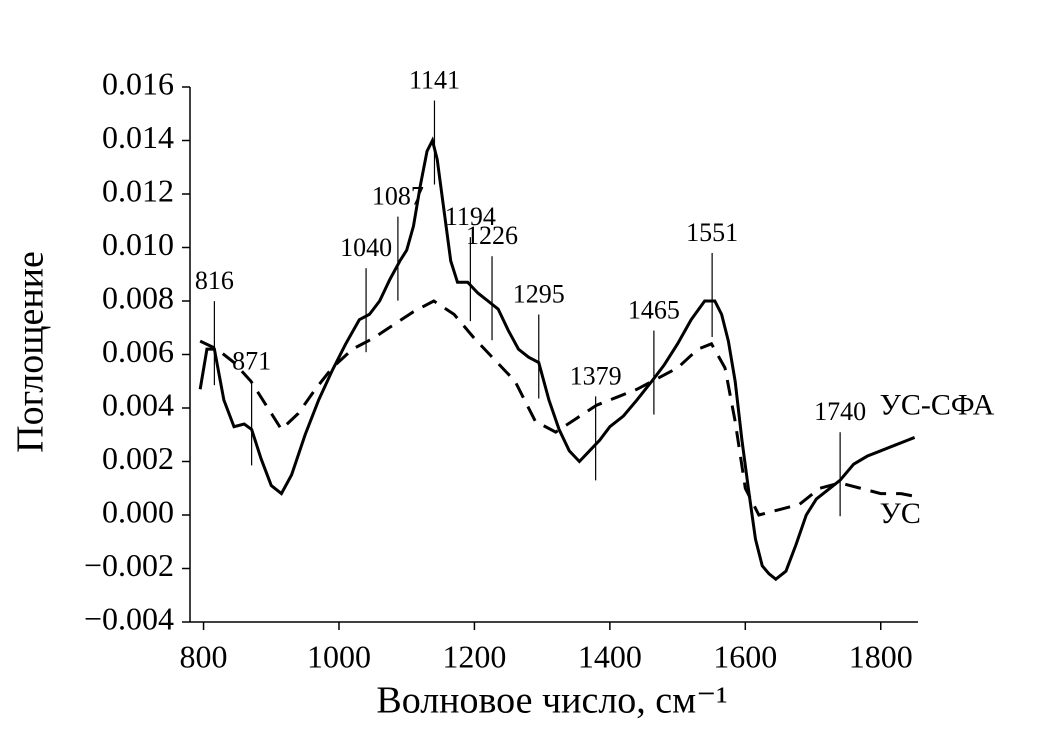 This screenshot has height=744, width=1057. Describe the element at coordinates (551, 701) in the screenshot. I see `x-axis-label: Волновое число, см⁻¹` at that location.